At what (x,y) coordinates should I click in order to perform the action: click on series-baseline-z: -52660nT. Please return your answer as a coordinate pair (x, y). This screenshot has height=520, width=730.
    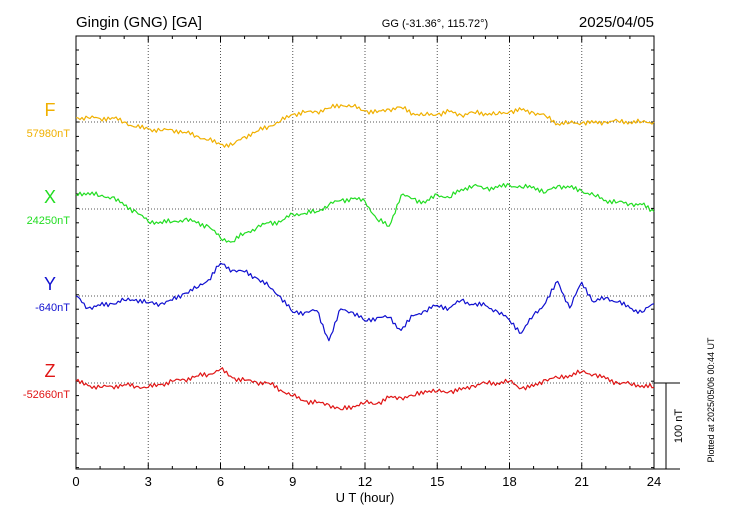
    Looking at the image, I should click on (46, 395).